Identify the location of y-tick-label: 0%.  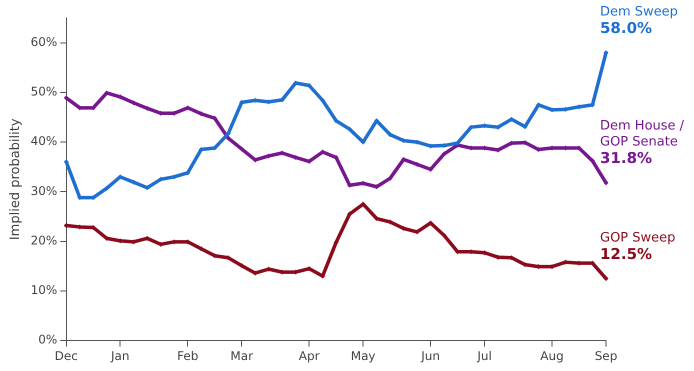
(48, 339).